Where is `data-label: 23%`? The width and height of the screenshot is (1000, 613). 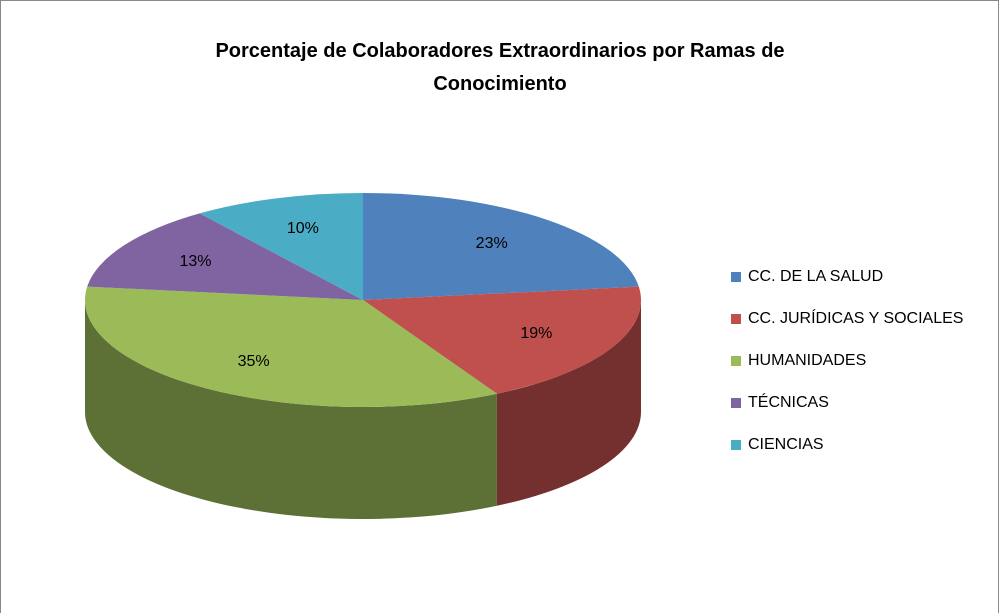 data-label: 23% is located at coordinates (492, 243).